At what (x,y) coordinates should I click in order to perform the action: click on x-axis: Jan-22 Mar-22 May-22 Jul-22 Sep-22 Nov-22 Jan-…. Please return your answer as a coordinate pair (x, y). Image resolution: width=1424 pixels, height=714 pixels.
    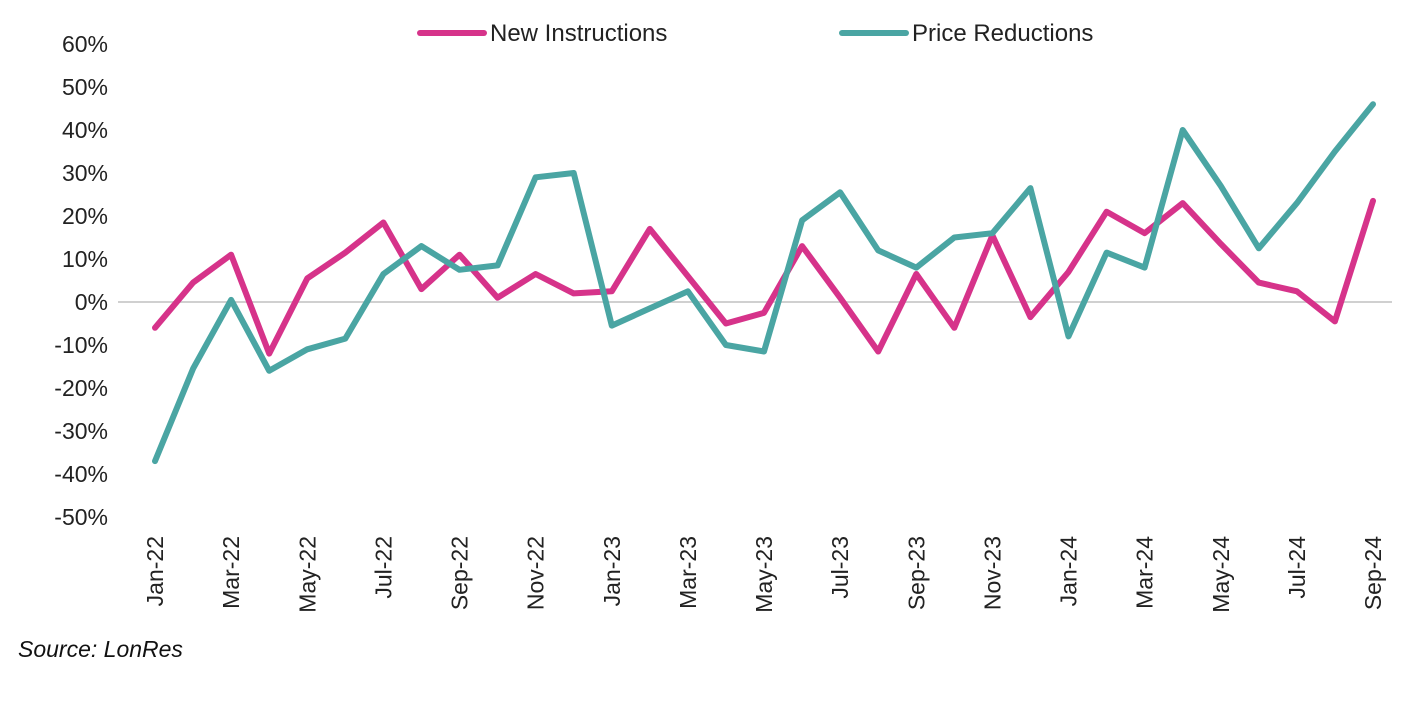
    Looking at the image, I should click on (764, 574).